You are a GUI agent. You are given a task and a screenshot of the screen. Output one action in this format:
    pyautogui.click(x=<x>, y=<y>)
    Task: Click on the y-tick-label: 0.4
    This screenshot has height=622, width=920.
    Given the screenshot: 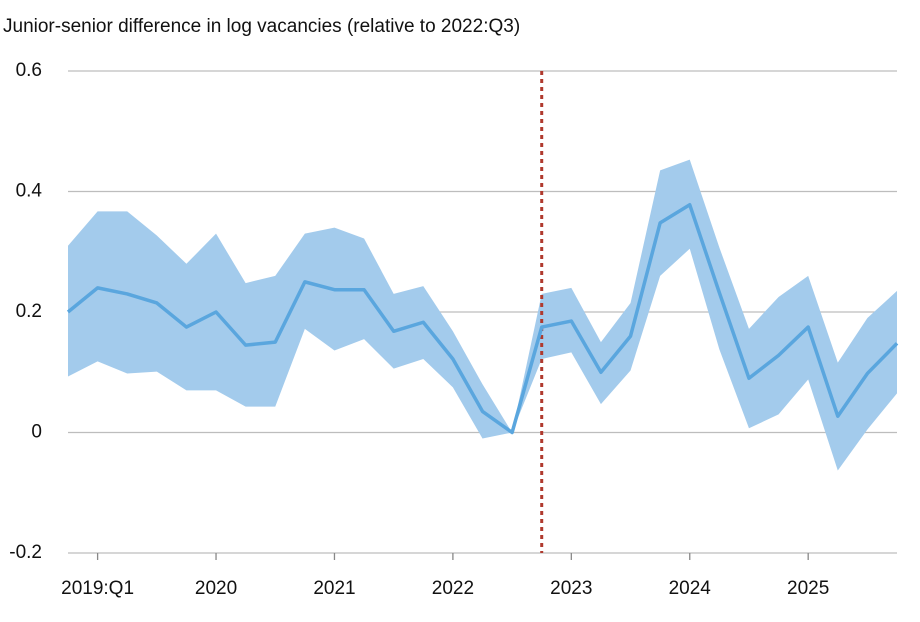 What is the action you would take?
    pyautogui.click(x=29, y=191)
    